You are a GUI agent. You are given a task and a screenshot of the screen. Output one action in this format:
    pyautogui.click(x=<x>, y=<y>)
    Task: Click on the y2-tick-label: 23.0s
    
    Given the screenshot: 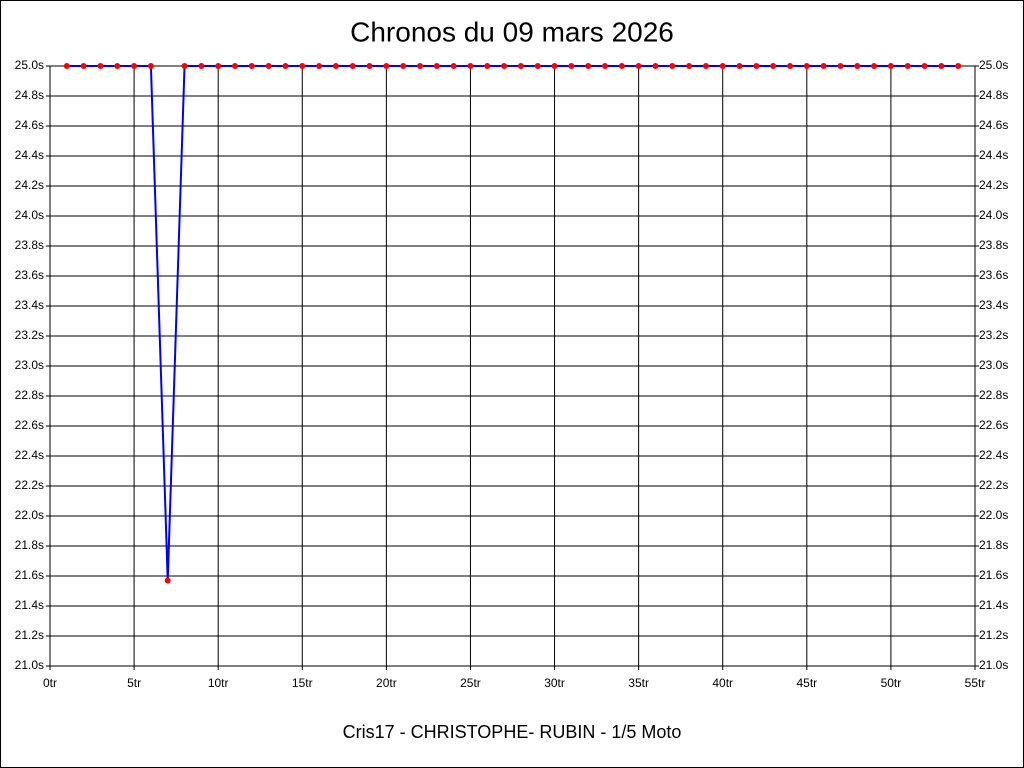 What is the action you would take?
    pyautogui.click(x=993, y=365)
    